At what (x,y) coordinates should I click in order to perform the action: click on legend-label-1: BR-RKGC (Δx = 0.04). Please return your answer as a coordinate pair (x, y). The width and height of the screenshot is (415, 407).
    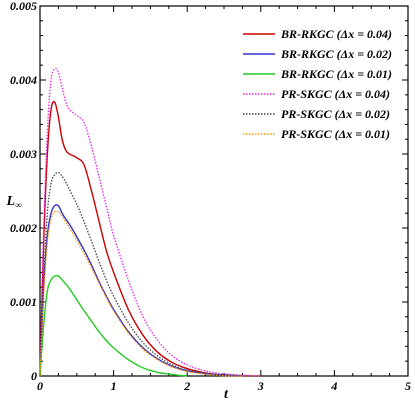
    Looking at the image, I should click on (336, 34).